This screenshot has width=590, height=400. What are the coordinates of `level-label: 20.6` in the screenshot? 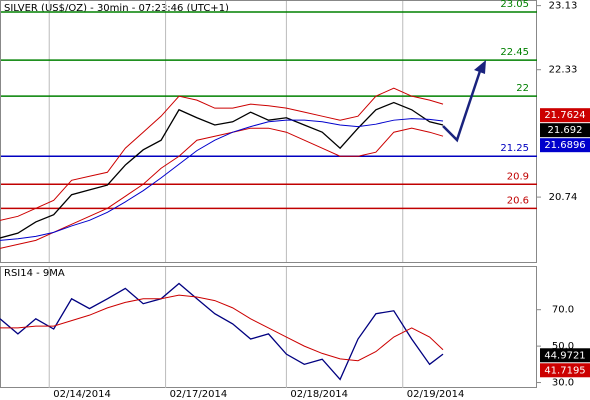 It's located at (518, 200).